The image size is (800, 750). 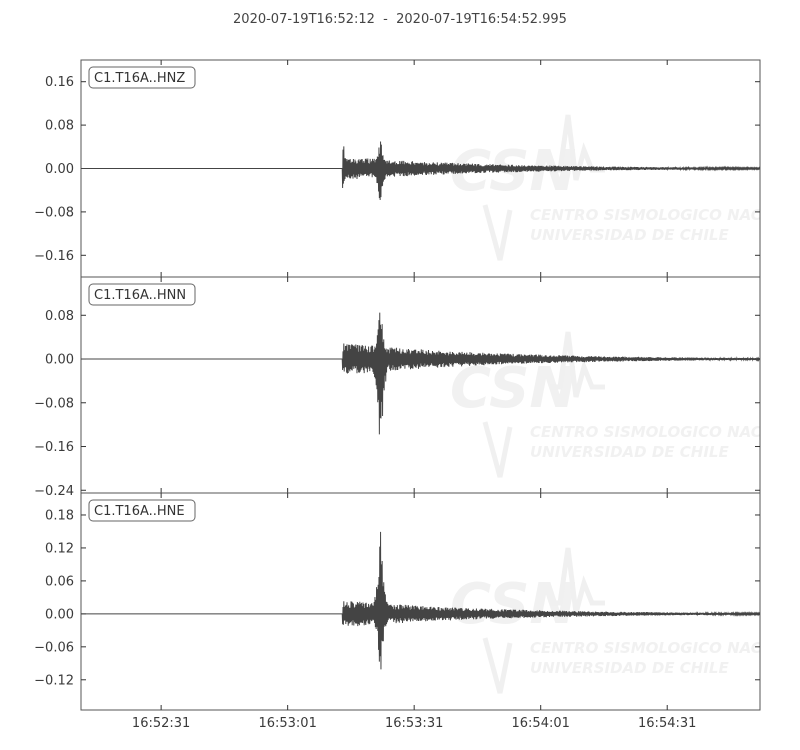 I want to click on x-tick-label: 16:52:31, so click(x=161, y=723).